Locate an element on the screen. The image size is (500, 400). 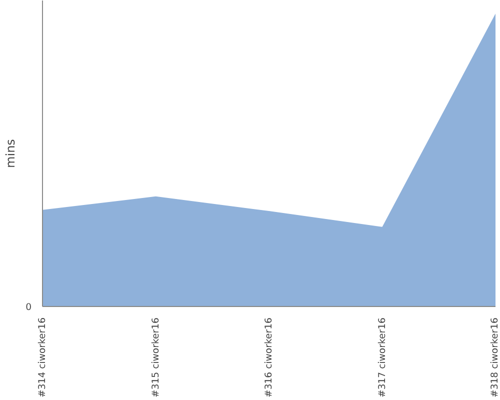
x-tick-label: #318 ciworker16 is located at coordinates (495, 357).